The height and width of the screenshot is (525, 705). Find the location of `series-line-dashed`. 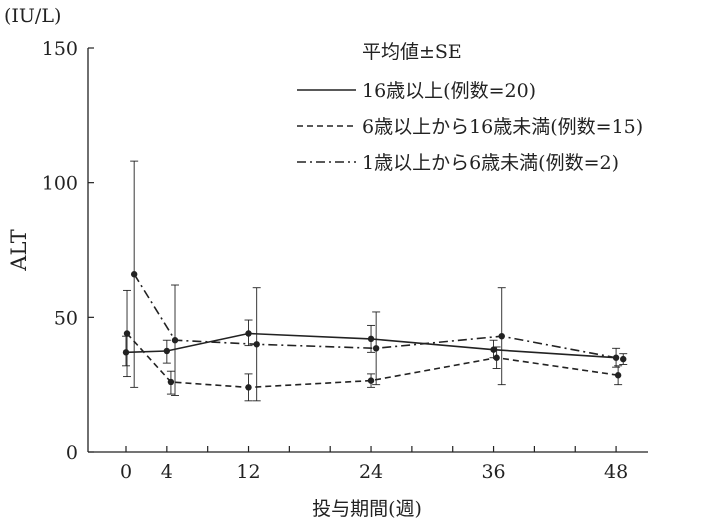

series-line-dashed is located at coordinates (372, 360).